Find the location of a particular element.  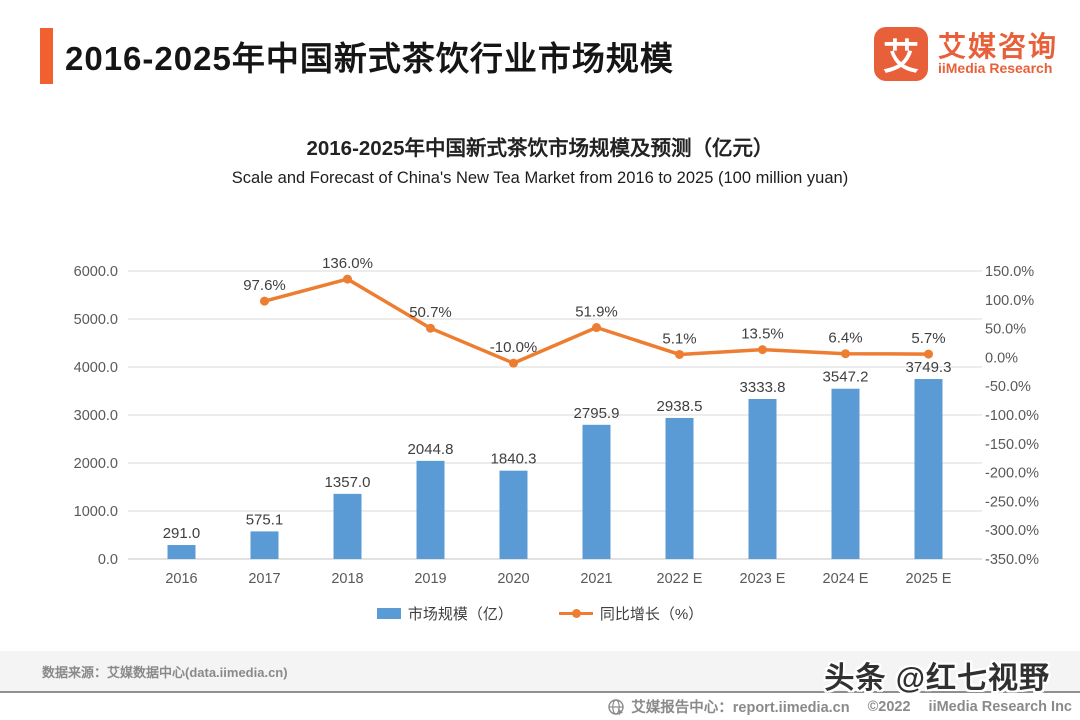

svg-text: 5.1% is located at coordinates (679, 338).